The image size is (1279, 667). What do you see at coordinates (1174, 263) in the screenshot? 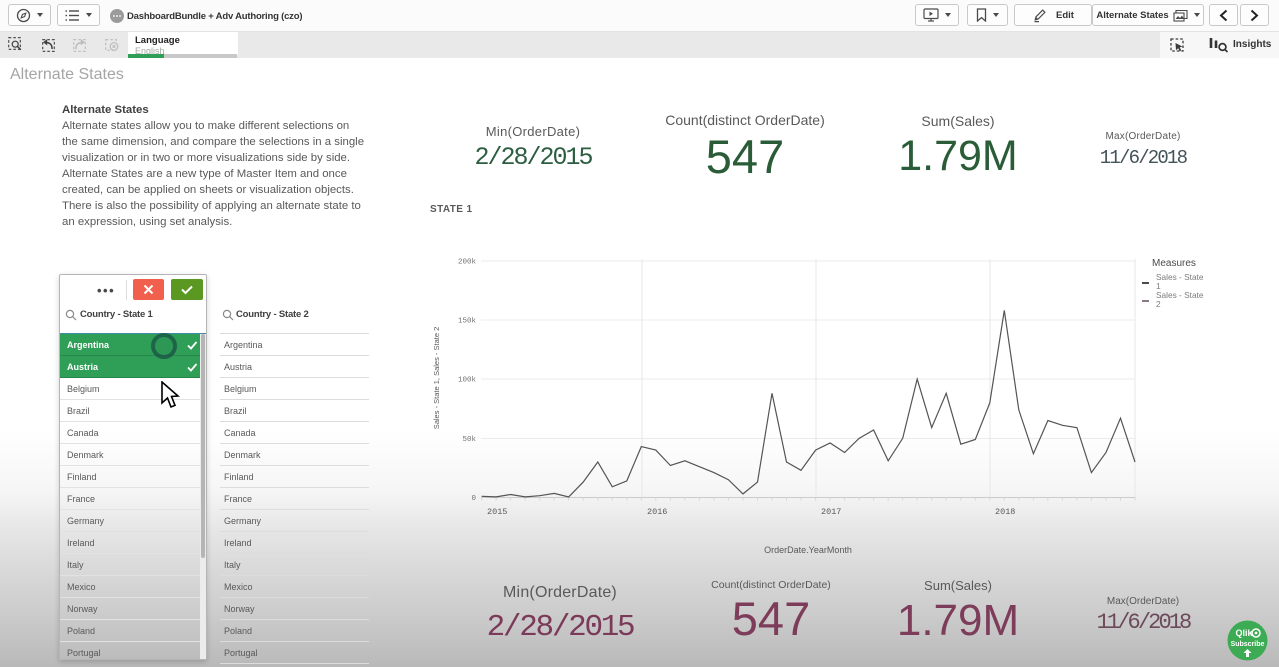
I see `svg-text: Measures` at bounding box center [1174, 263].